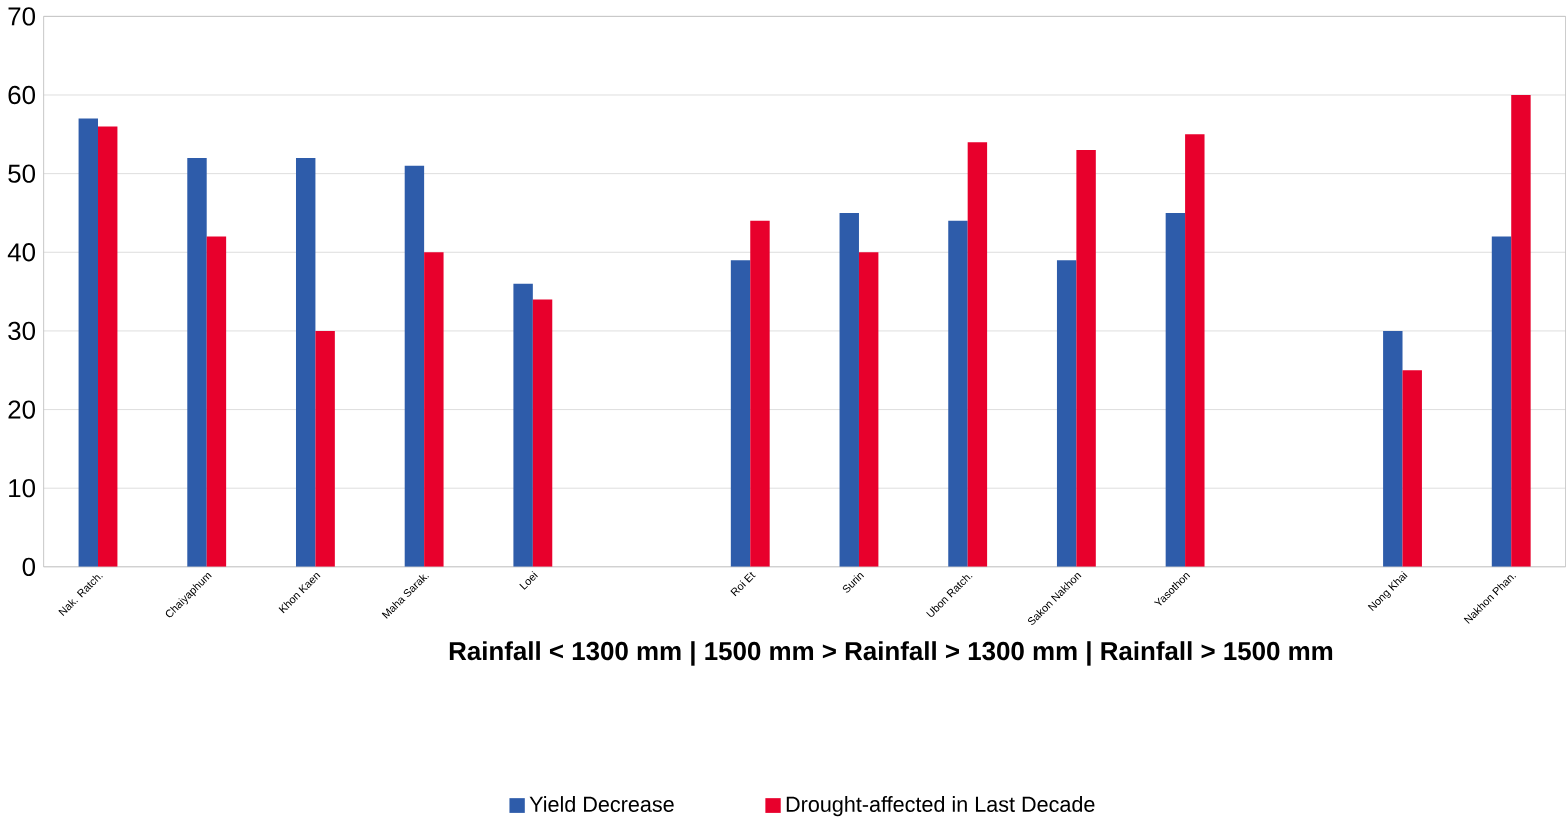  Describe the element at coordinates (22, 95) in the screenshot. I see `y-tick-label: 60` at that location.